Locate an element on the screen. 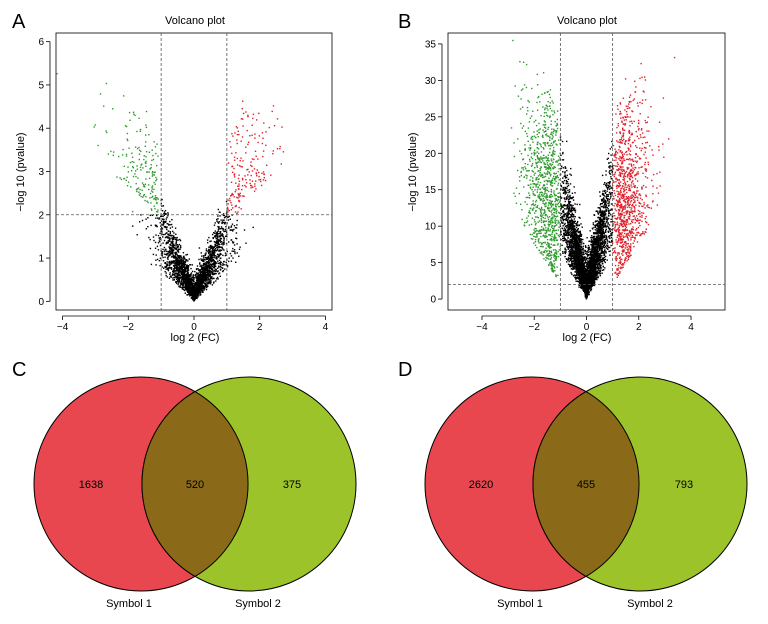 The image size is (768, 624). panel-letter-a: A is located at coordinates (19, 22).